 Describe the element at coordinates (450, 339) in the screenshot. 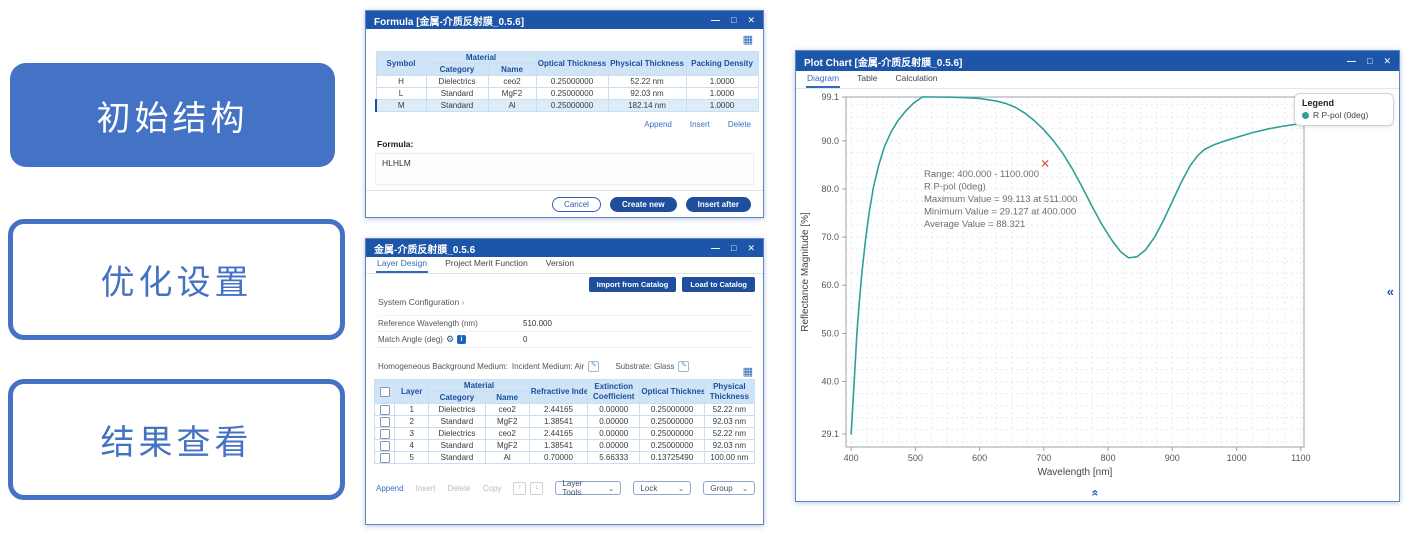

I see `gear-icon: ⚙` at that location.